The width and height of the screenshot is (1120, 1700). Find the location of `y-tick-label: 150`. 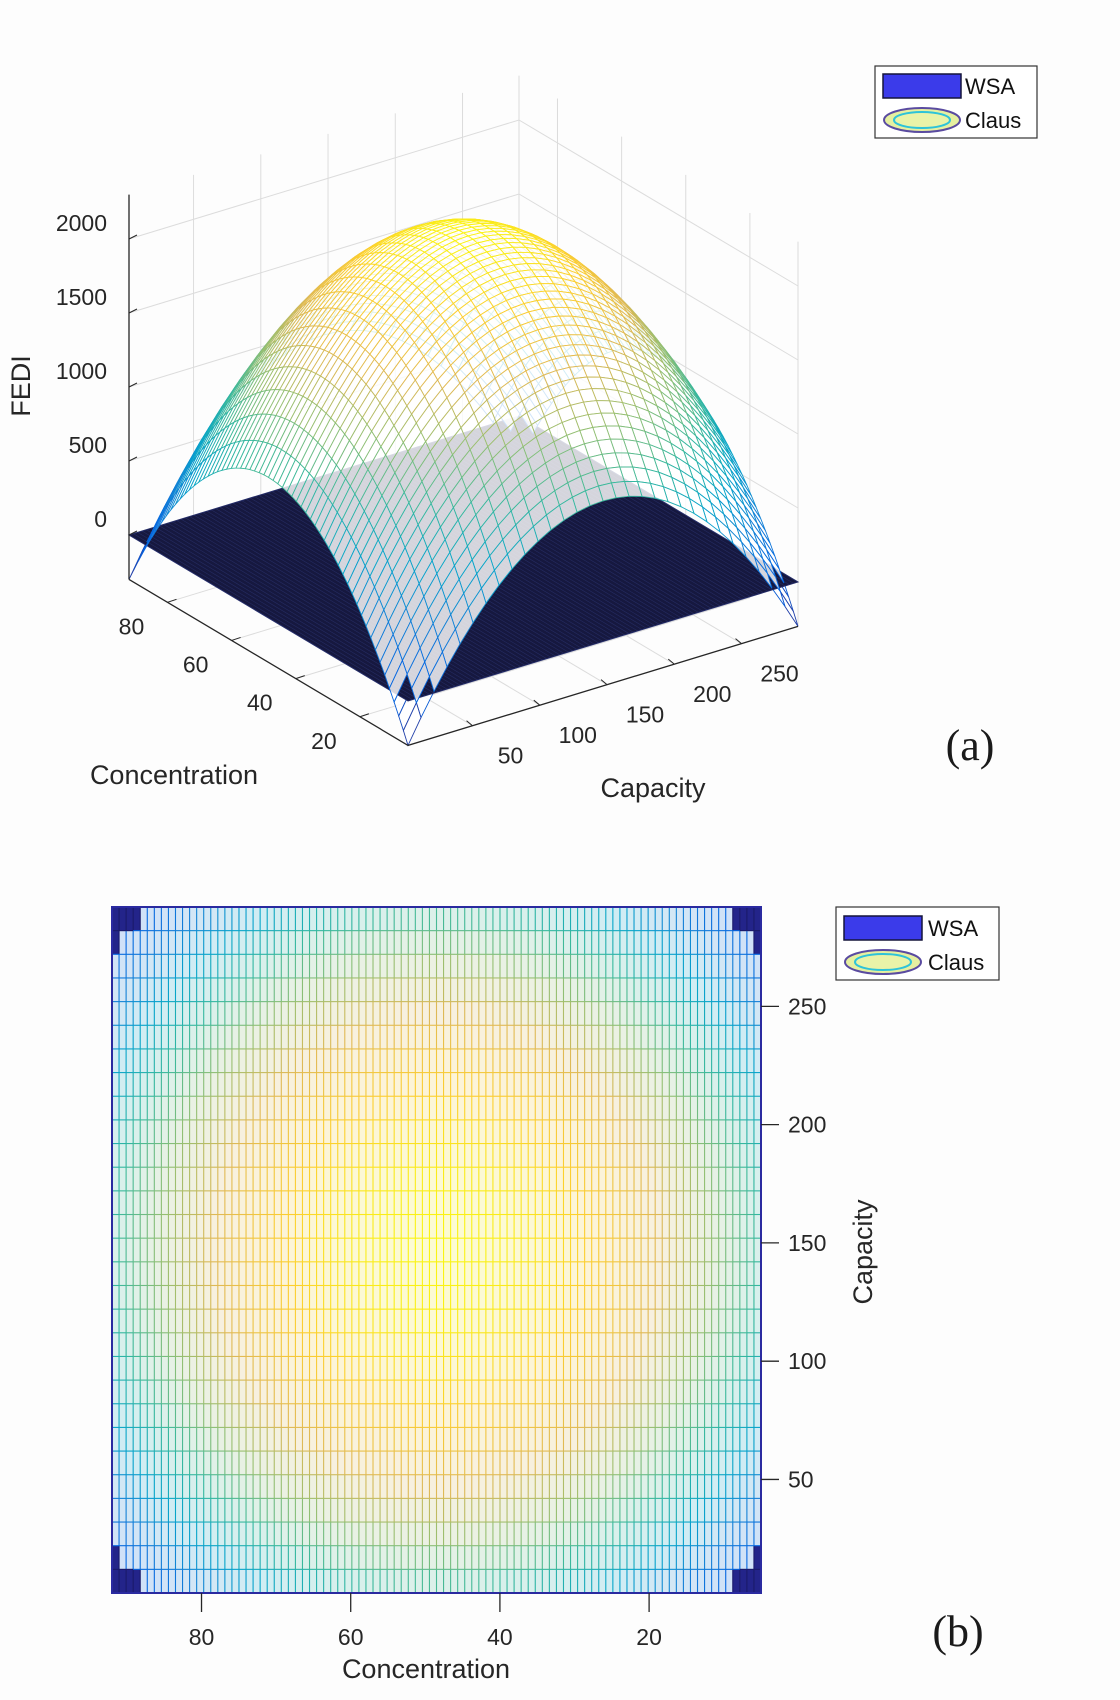

y-tick-label: 150 is located at coordinates (645, 715).